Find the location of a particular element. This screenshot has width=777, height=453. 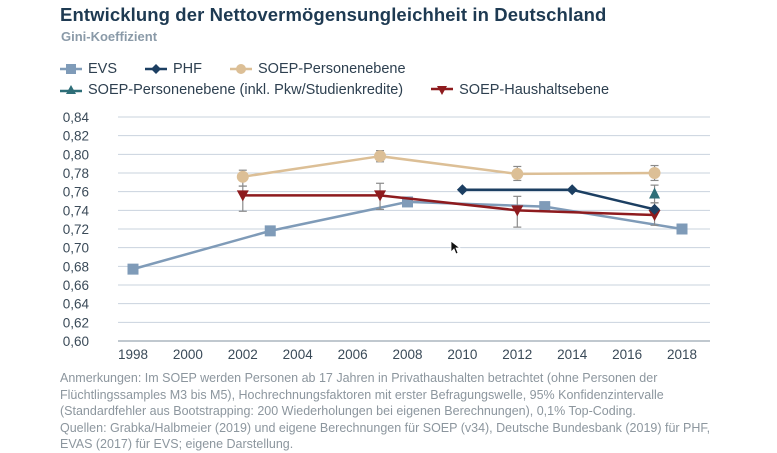

y-tick-label: 0,72 is located at coordinates (76, 229).